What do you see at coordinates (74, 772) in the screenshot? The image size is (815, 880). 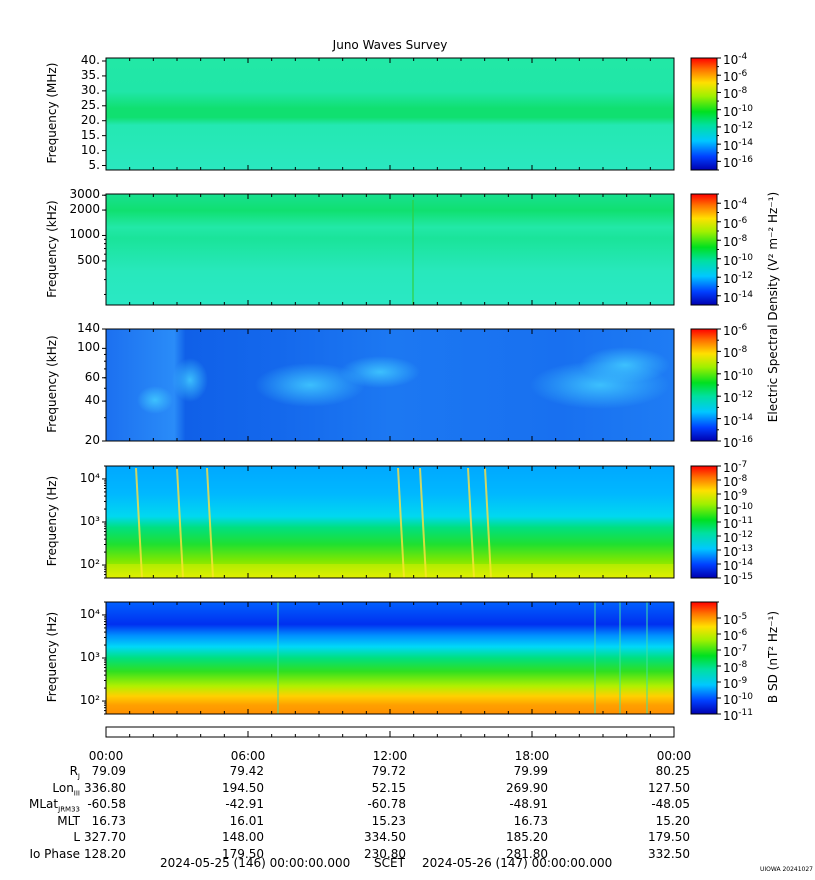 I see `ephemeris-label: RJ` at bounding box center [74, 772].